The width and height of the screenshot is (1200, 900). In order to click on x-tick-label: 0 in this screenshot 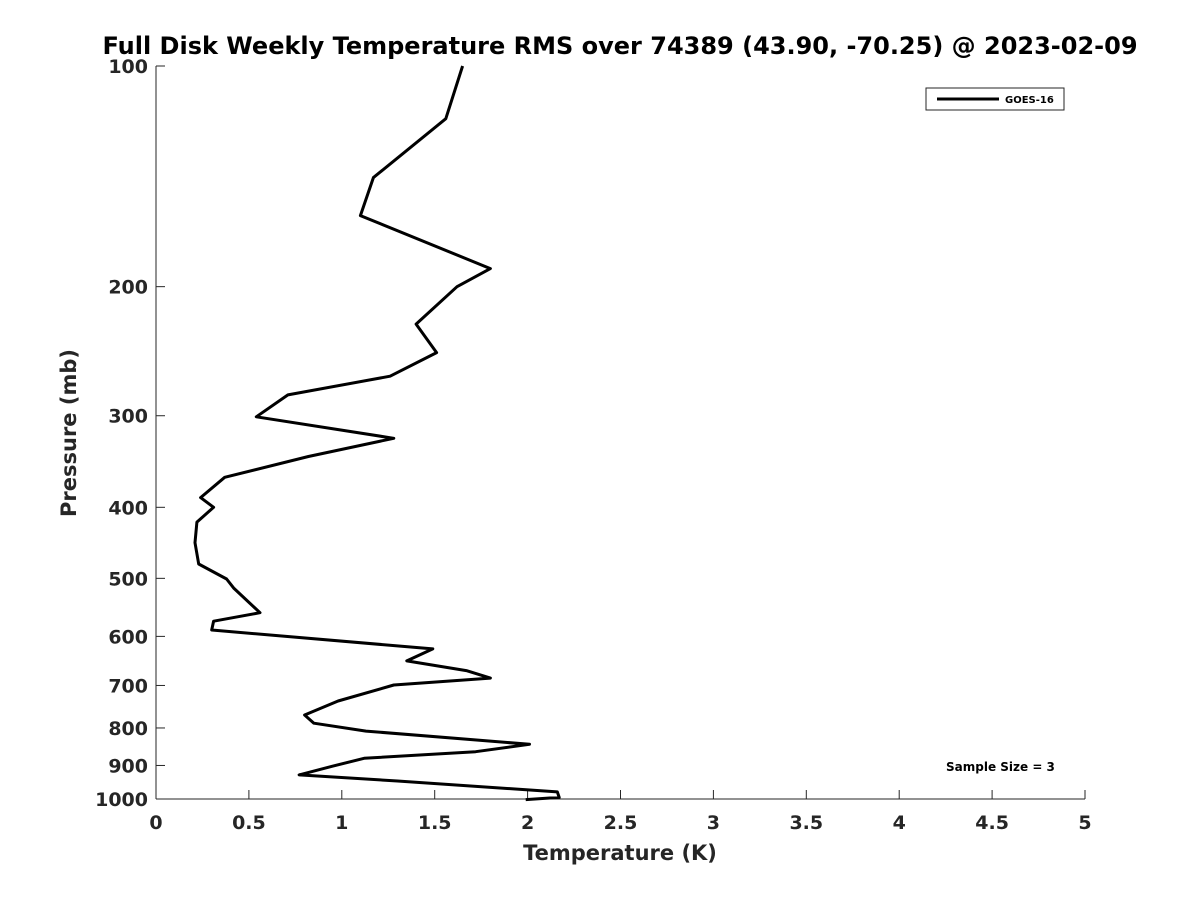, I will do `click(155, 823)`.